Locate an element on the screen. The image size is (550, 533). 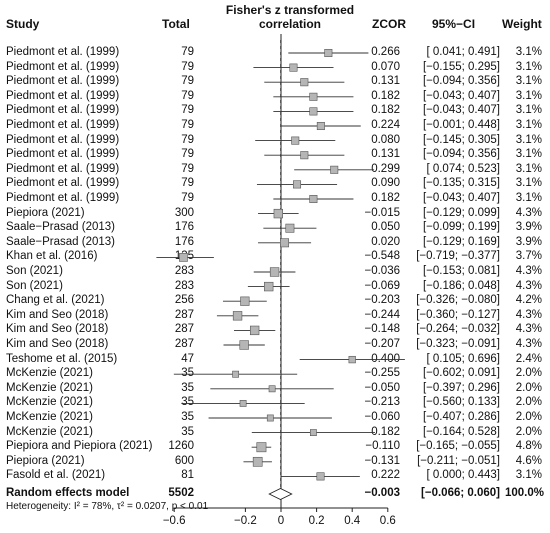
study-ci: [−0.164; 0.528] is located at coordinates (461, 431).